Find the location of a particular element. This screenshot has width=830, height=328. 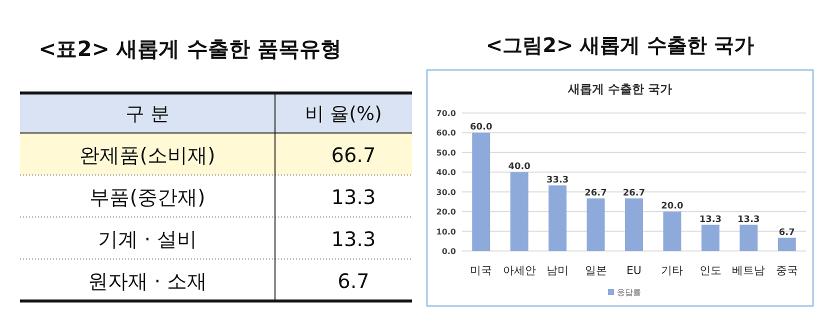

x-tick-label: 미국 is located at coordinates (481, 270).